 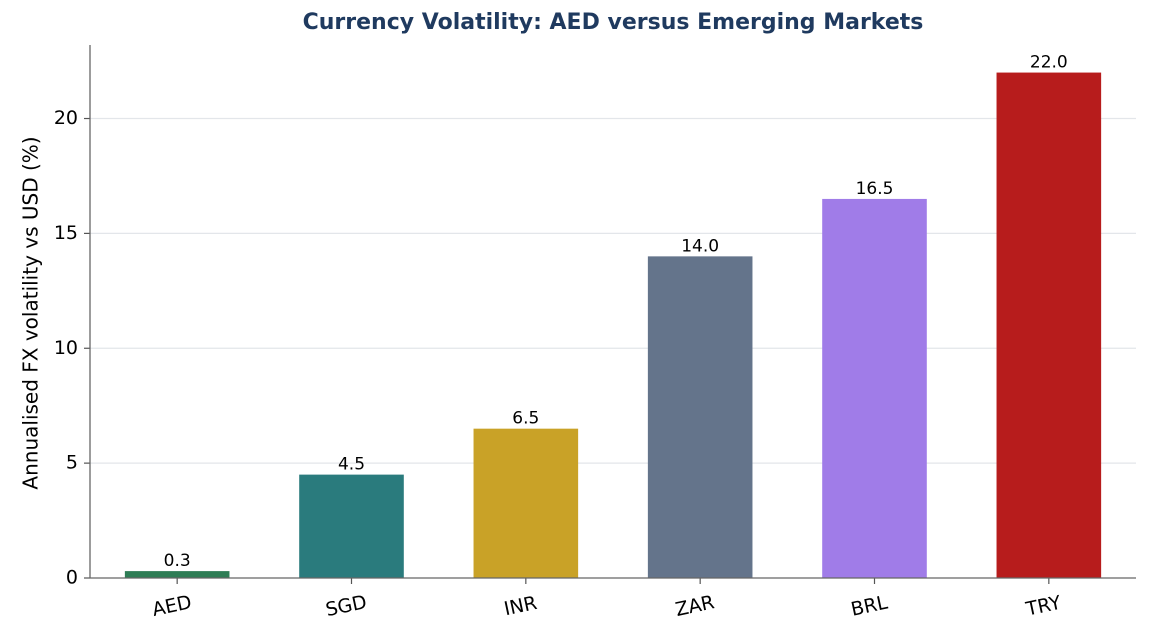 What do you see at coordinates (526, 503) in the screenshot?
I see `bar-inr` at bounding box center [526, 503].